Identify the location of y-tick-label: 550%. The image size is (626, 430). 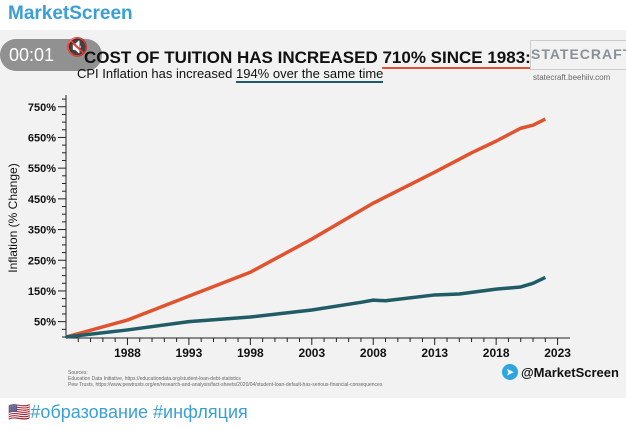
(42, 169).